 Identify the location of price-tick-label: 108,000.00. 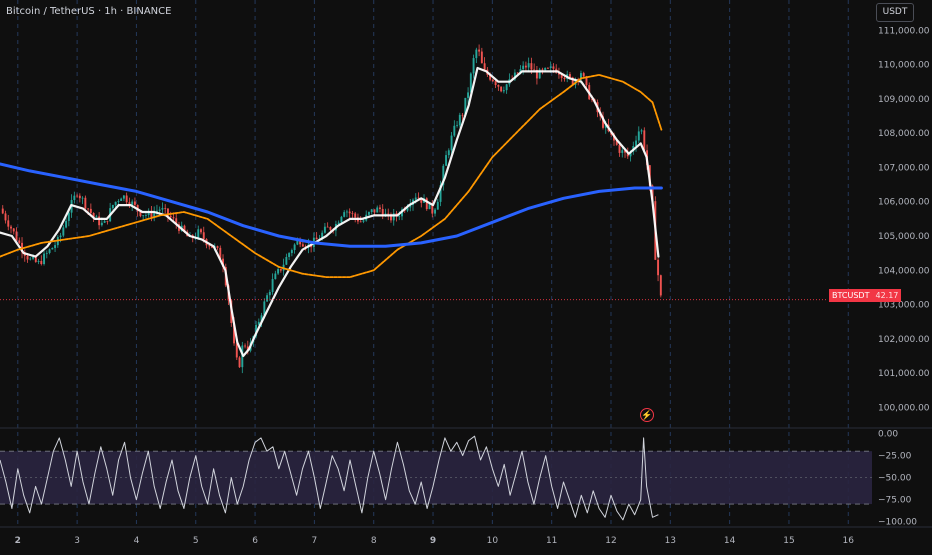
(904, 134).